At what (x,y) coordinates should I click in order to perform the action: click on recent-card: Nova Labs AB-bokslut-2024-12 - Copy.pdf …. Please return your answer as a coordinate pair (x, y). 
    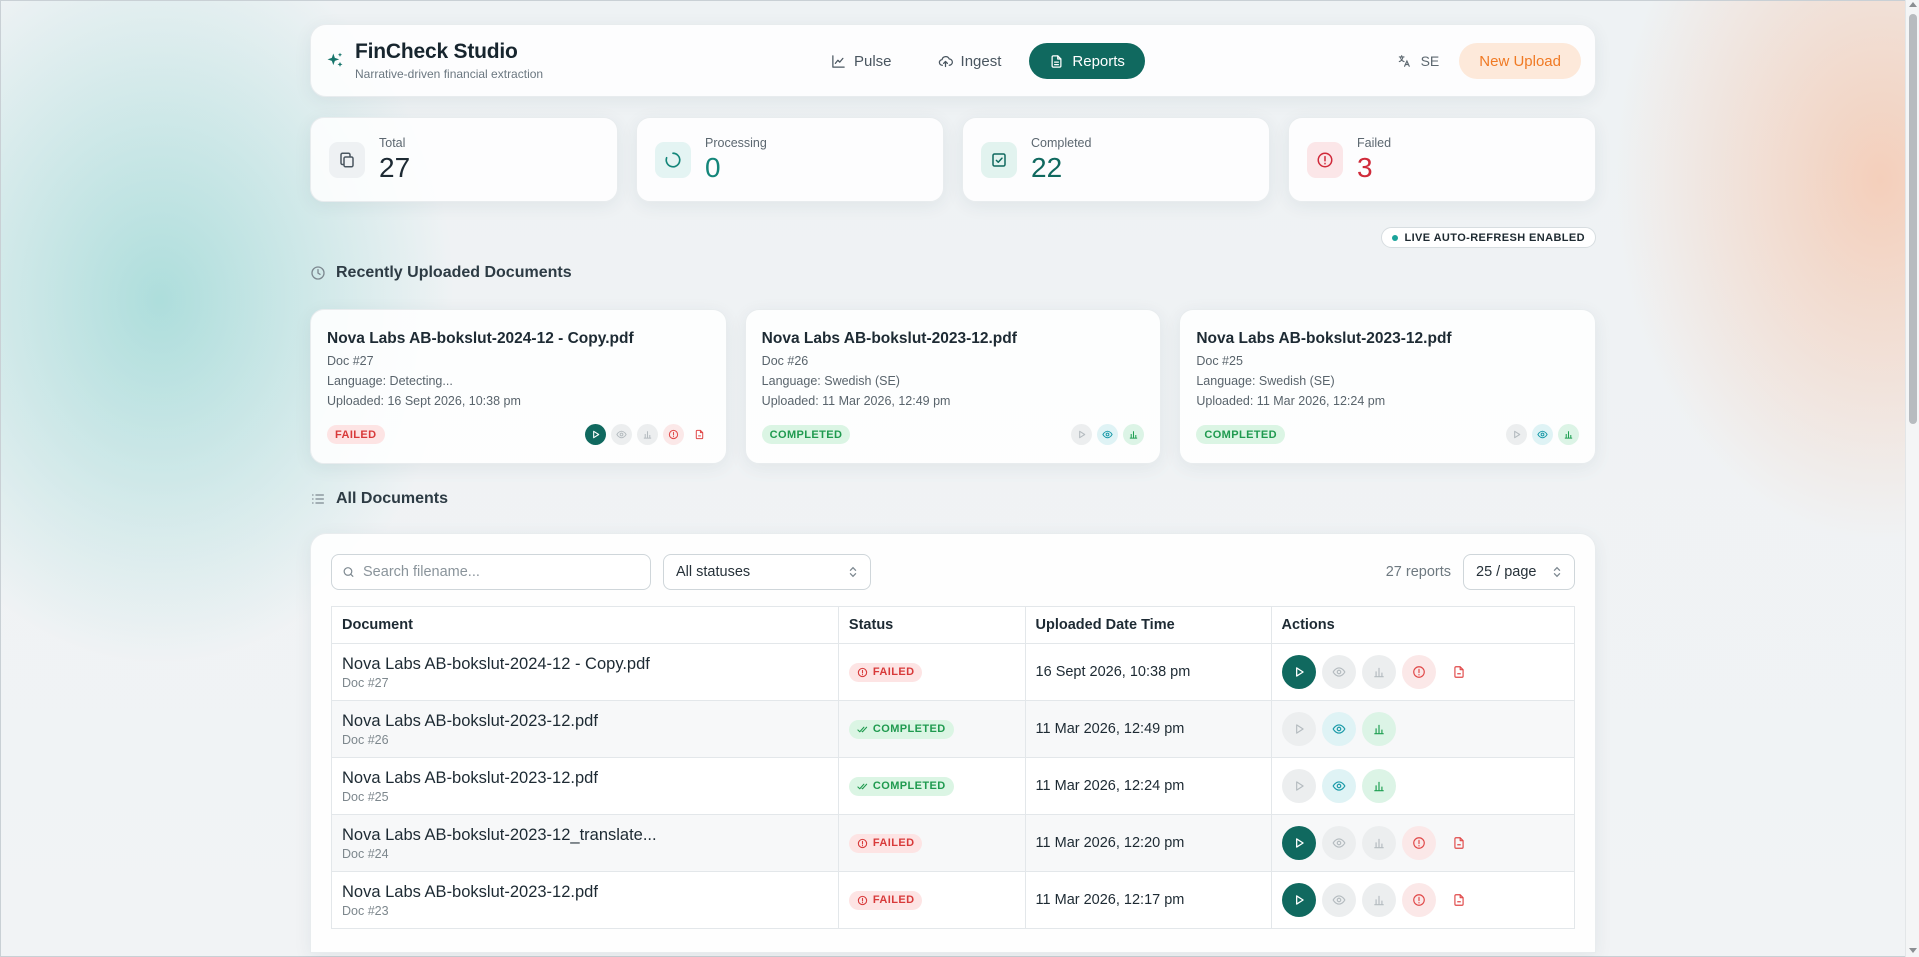
    Looking at the image, I should click on (518, 386).